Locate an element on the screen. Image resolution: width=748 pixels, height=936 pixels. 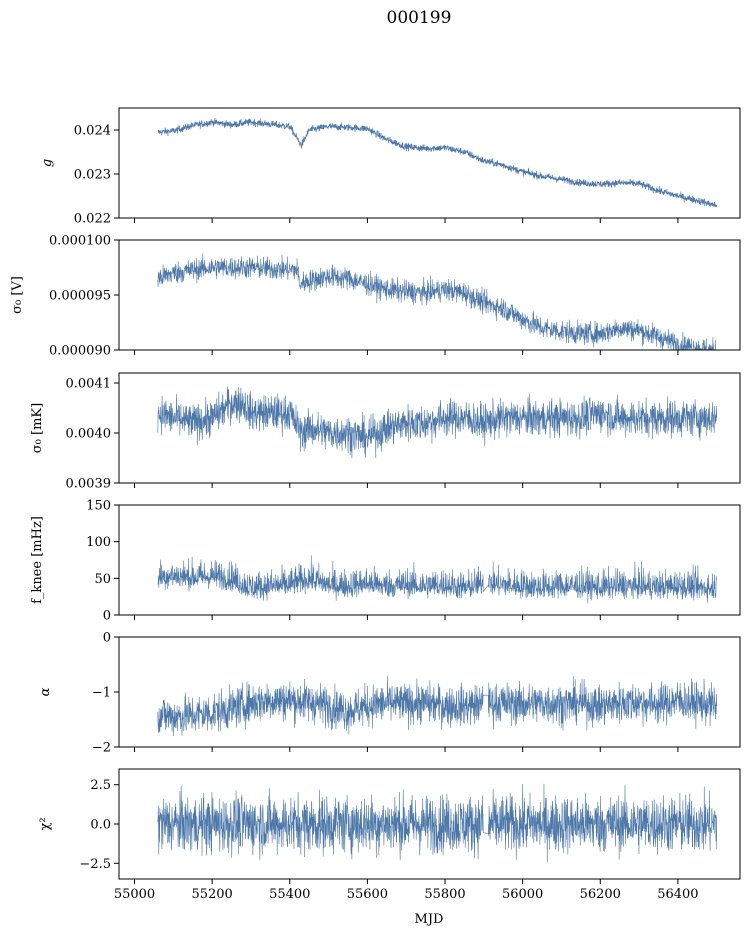
axes-frame-alpha is located at coordinates (429, 692).